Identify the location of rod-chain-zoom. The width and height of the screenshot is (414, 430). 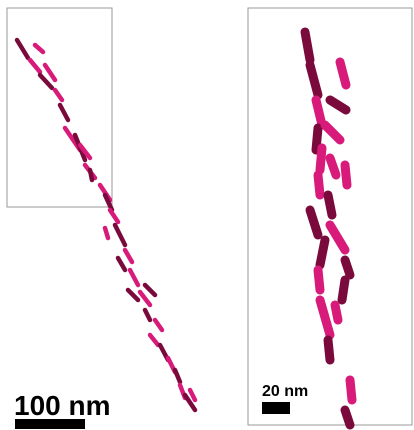
(328, 228).